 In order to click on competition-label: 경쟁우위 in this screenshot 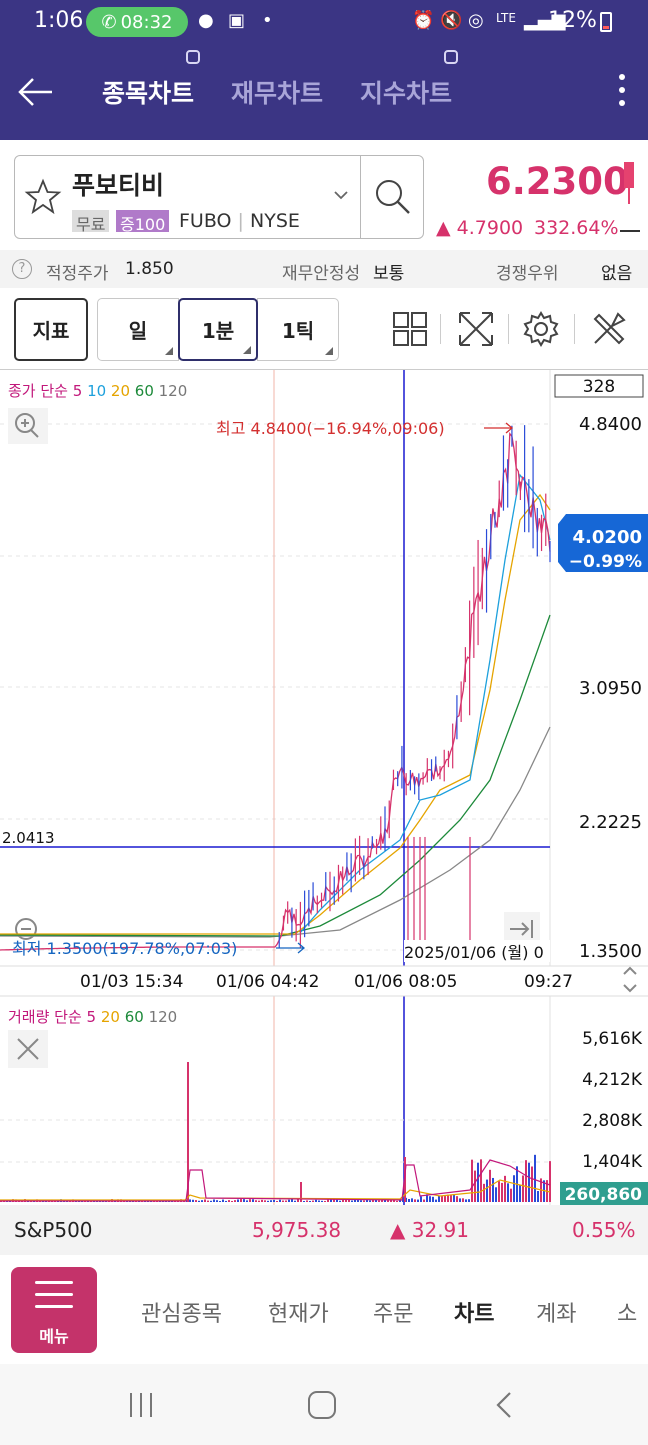, I will do `click(527, 274)`.